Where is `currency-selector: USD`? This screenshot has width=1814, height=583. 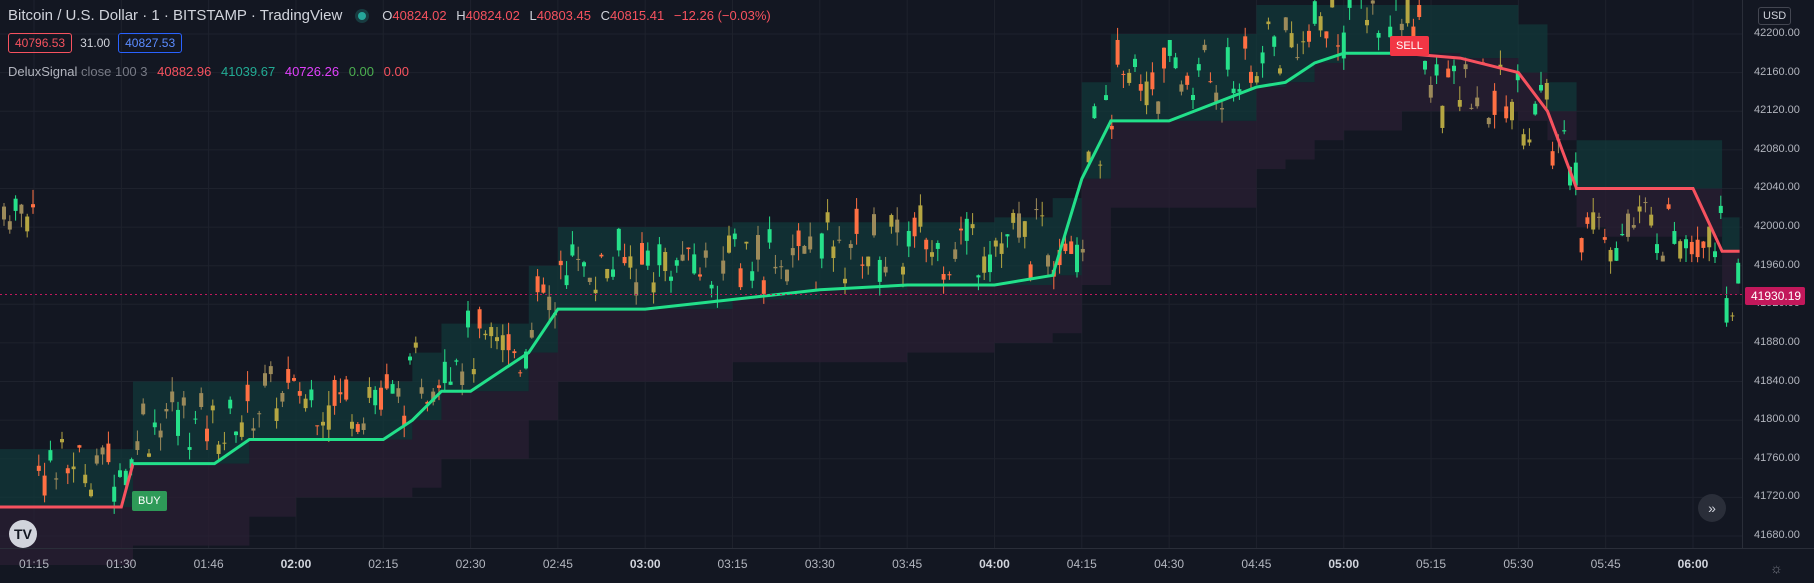 currency-selector: USD is located at coordinates (1775, 16).